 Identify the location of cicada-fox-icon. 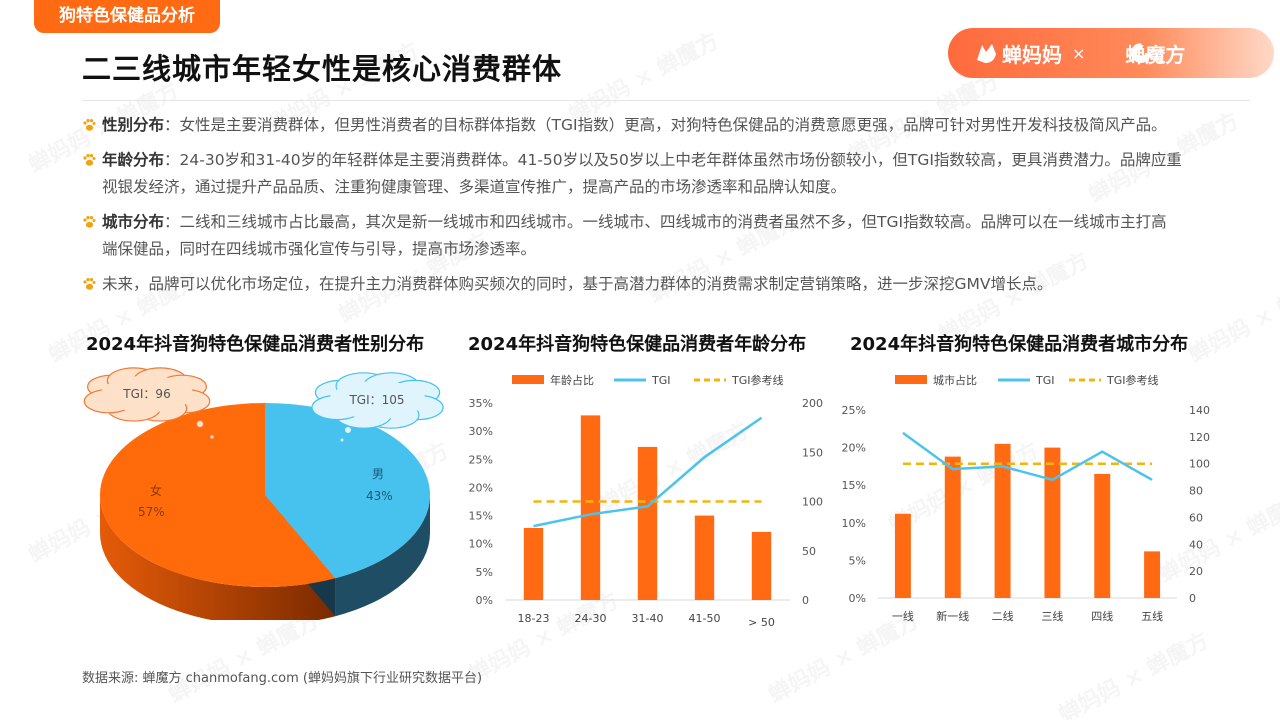
(986, 53).